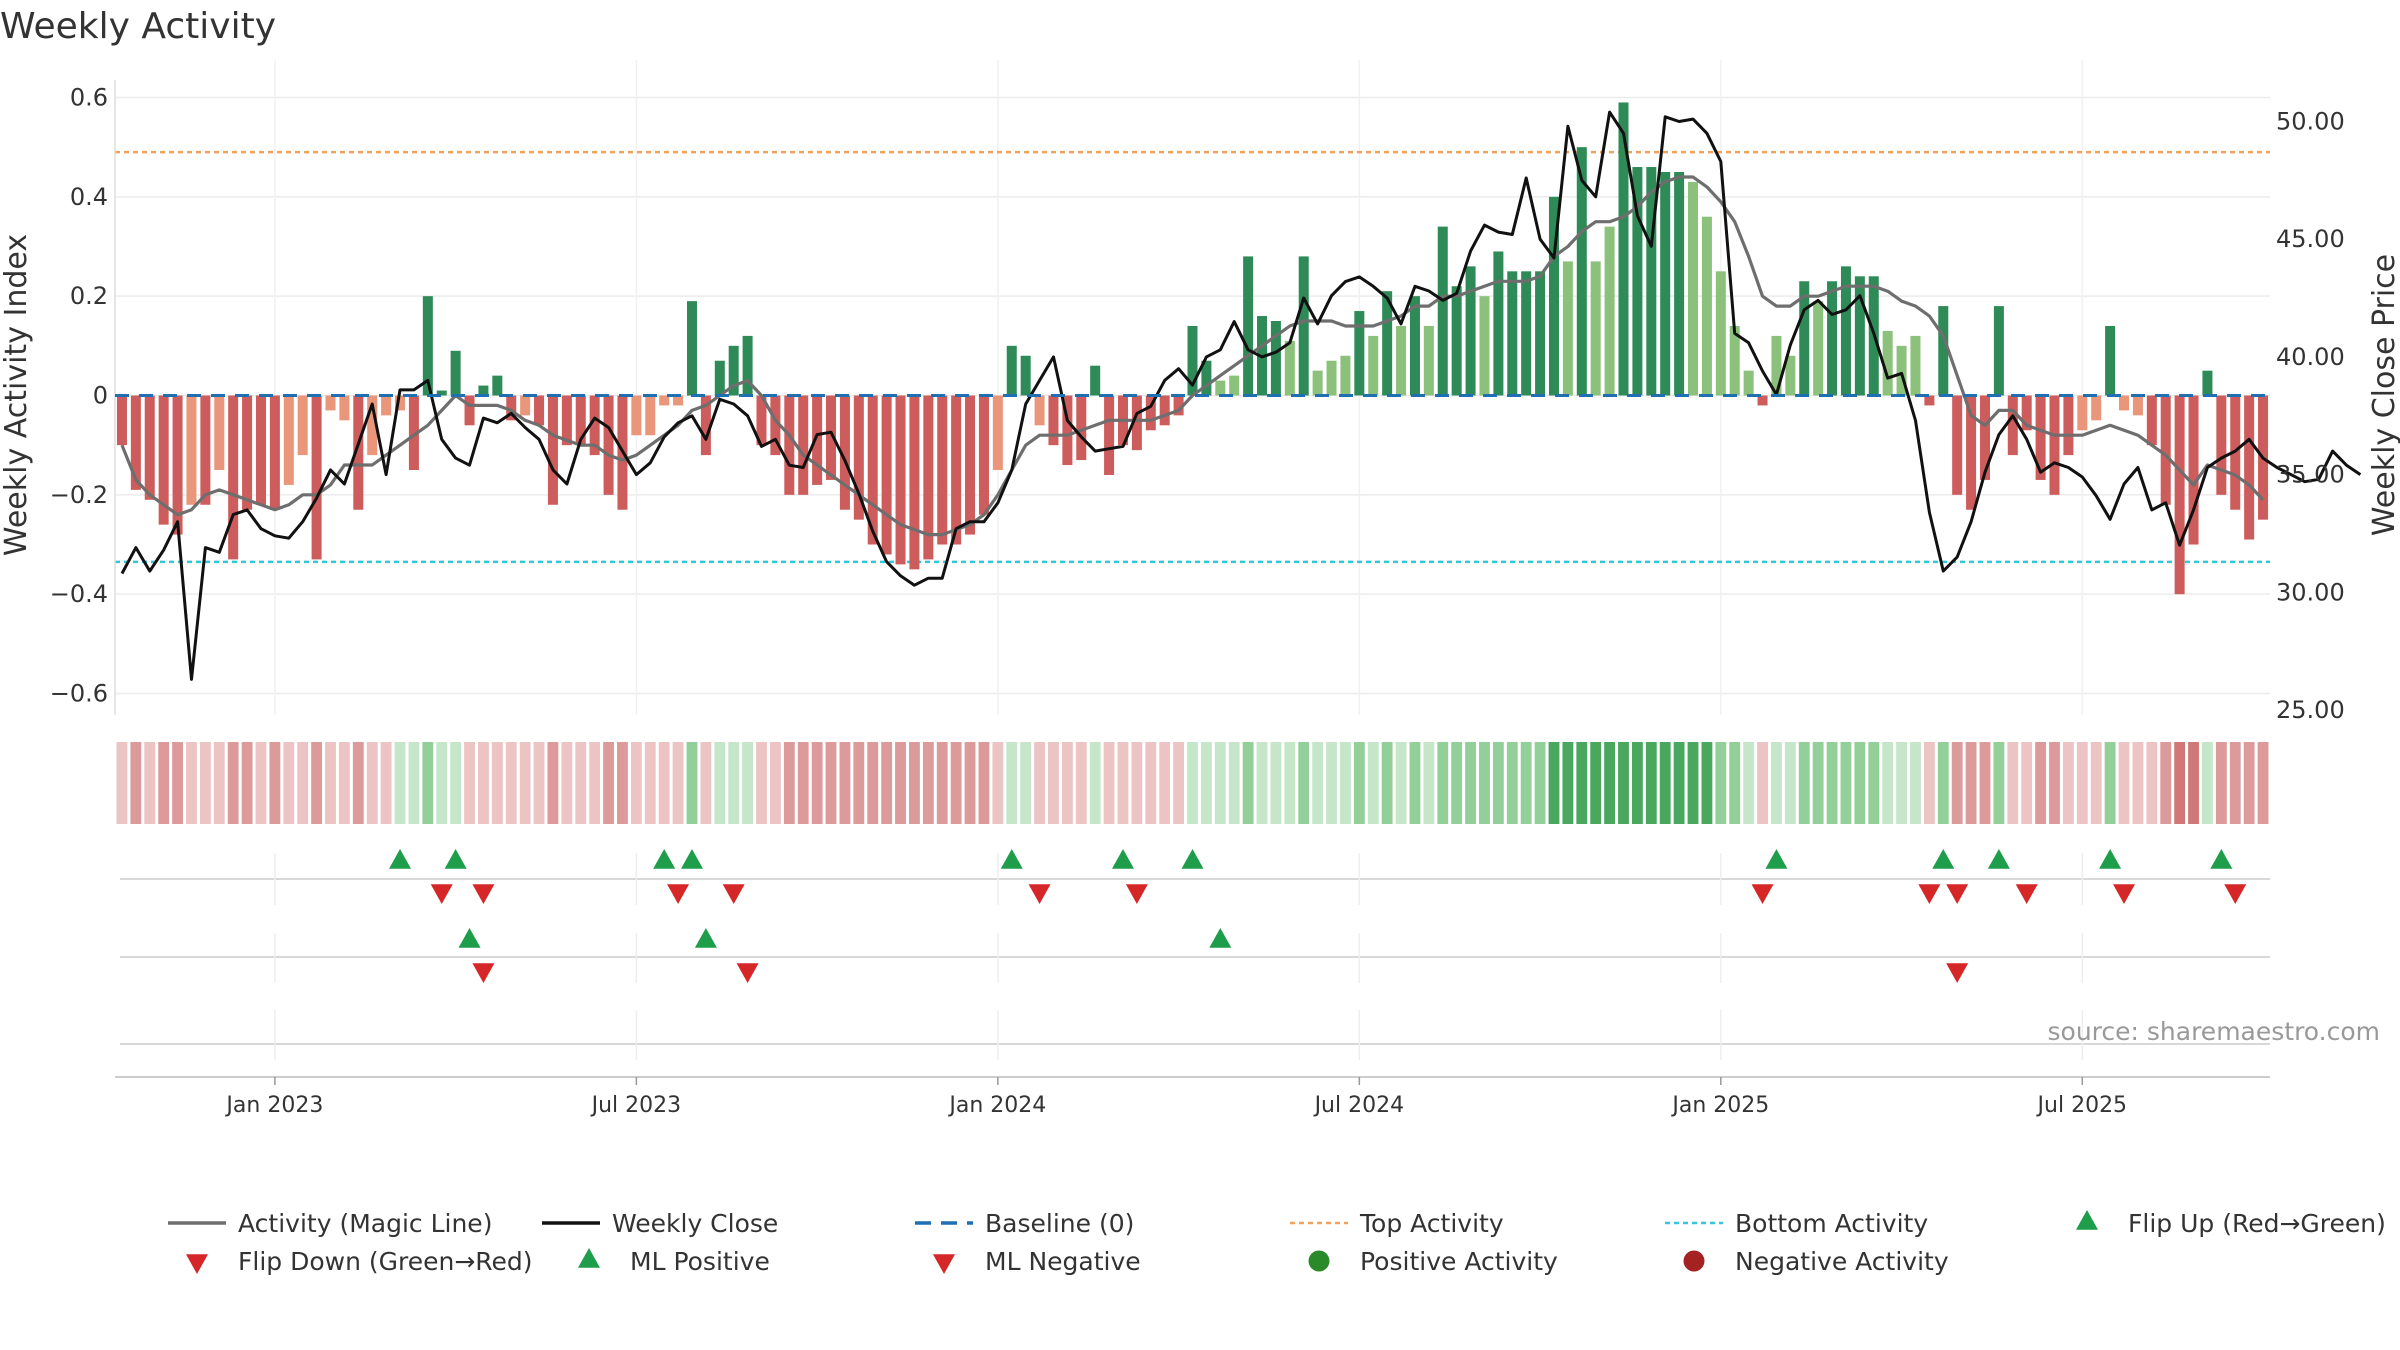 This screenshot has height=1350, width=2400. What do you see at coordinates (483, 973) in the screenshot?
I see `ml-negative-marker` at bounding box center [483, 973].